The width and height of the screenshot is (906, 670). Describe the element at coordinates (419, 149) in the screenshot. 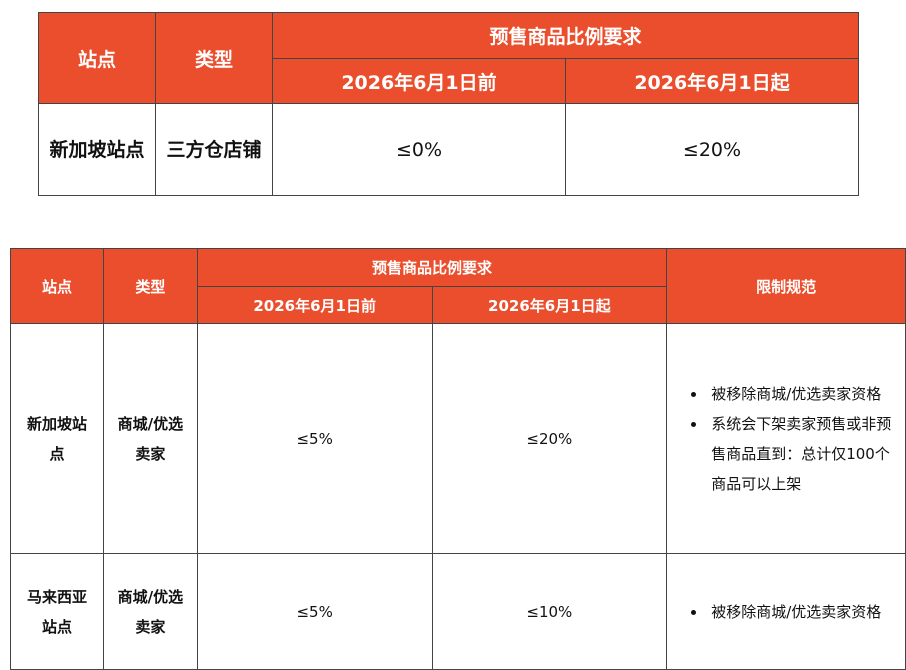

I see `cell: ≤0%` at that location.